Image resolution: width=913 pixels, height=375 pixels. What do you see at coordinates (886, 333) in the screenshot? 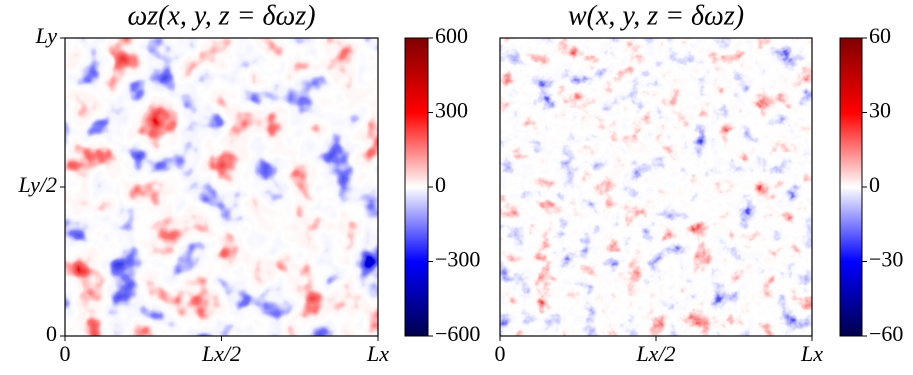
I see `colorbar-tick-label: −60` at bounding box center [886, 333].